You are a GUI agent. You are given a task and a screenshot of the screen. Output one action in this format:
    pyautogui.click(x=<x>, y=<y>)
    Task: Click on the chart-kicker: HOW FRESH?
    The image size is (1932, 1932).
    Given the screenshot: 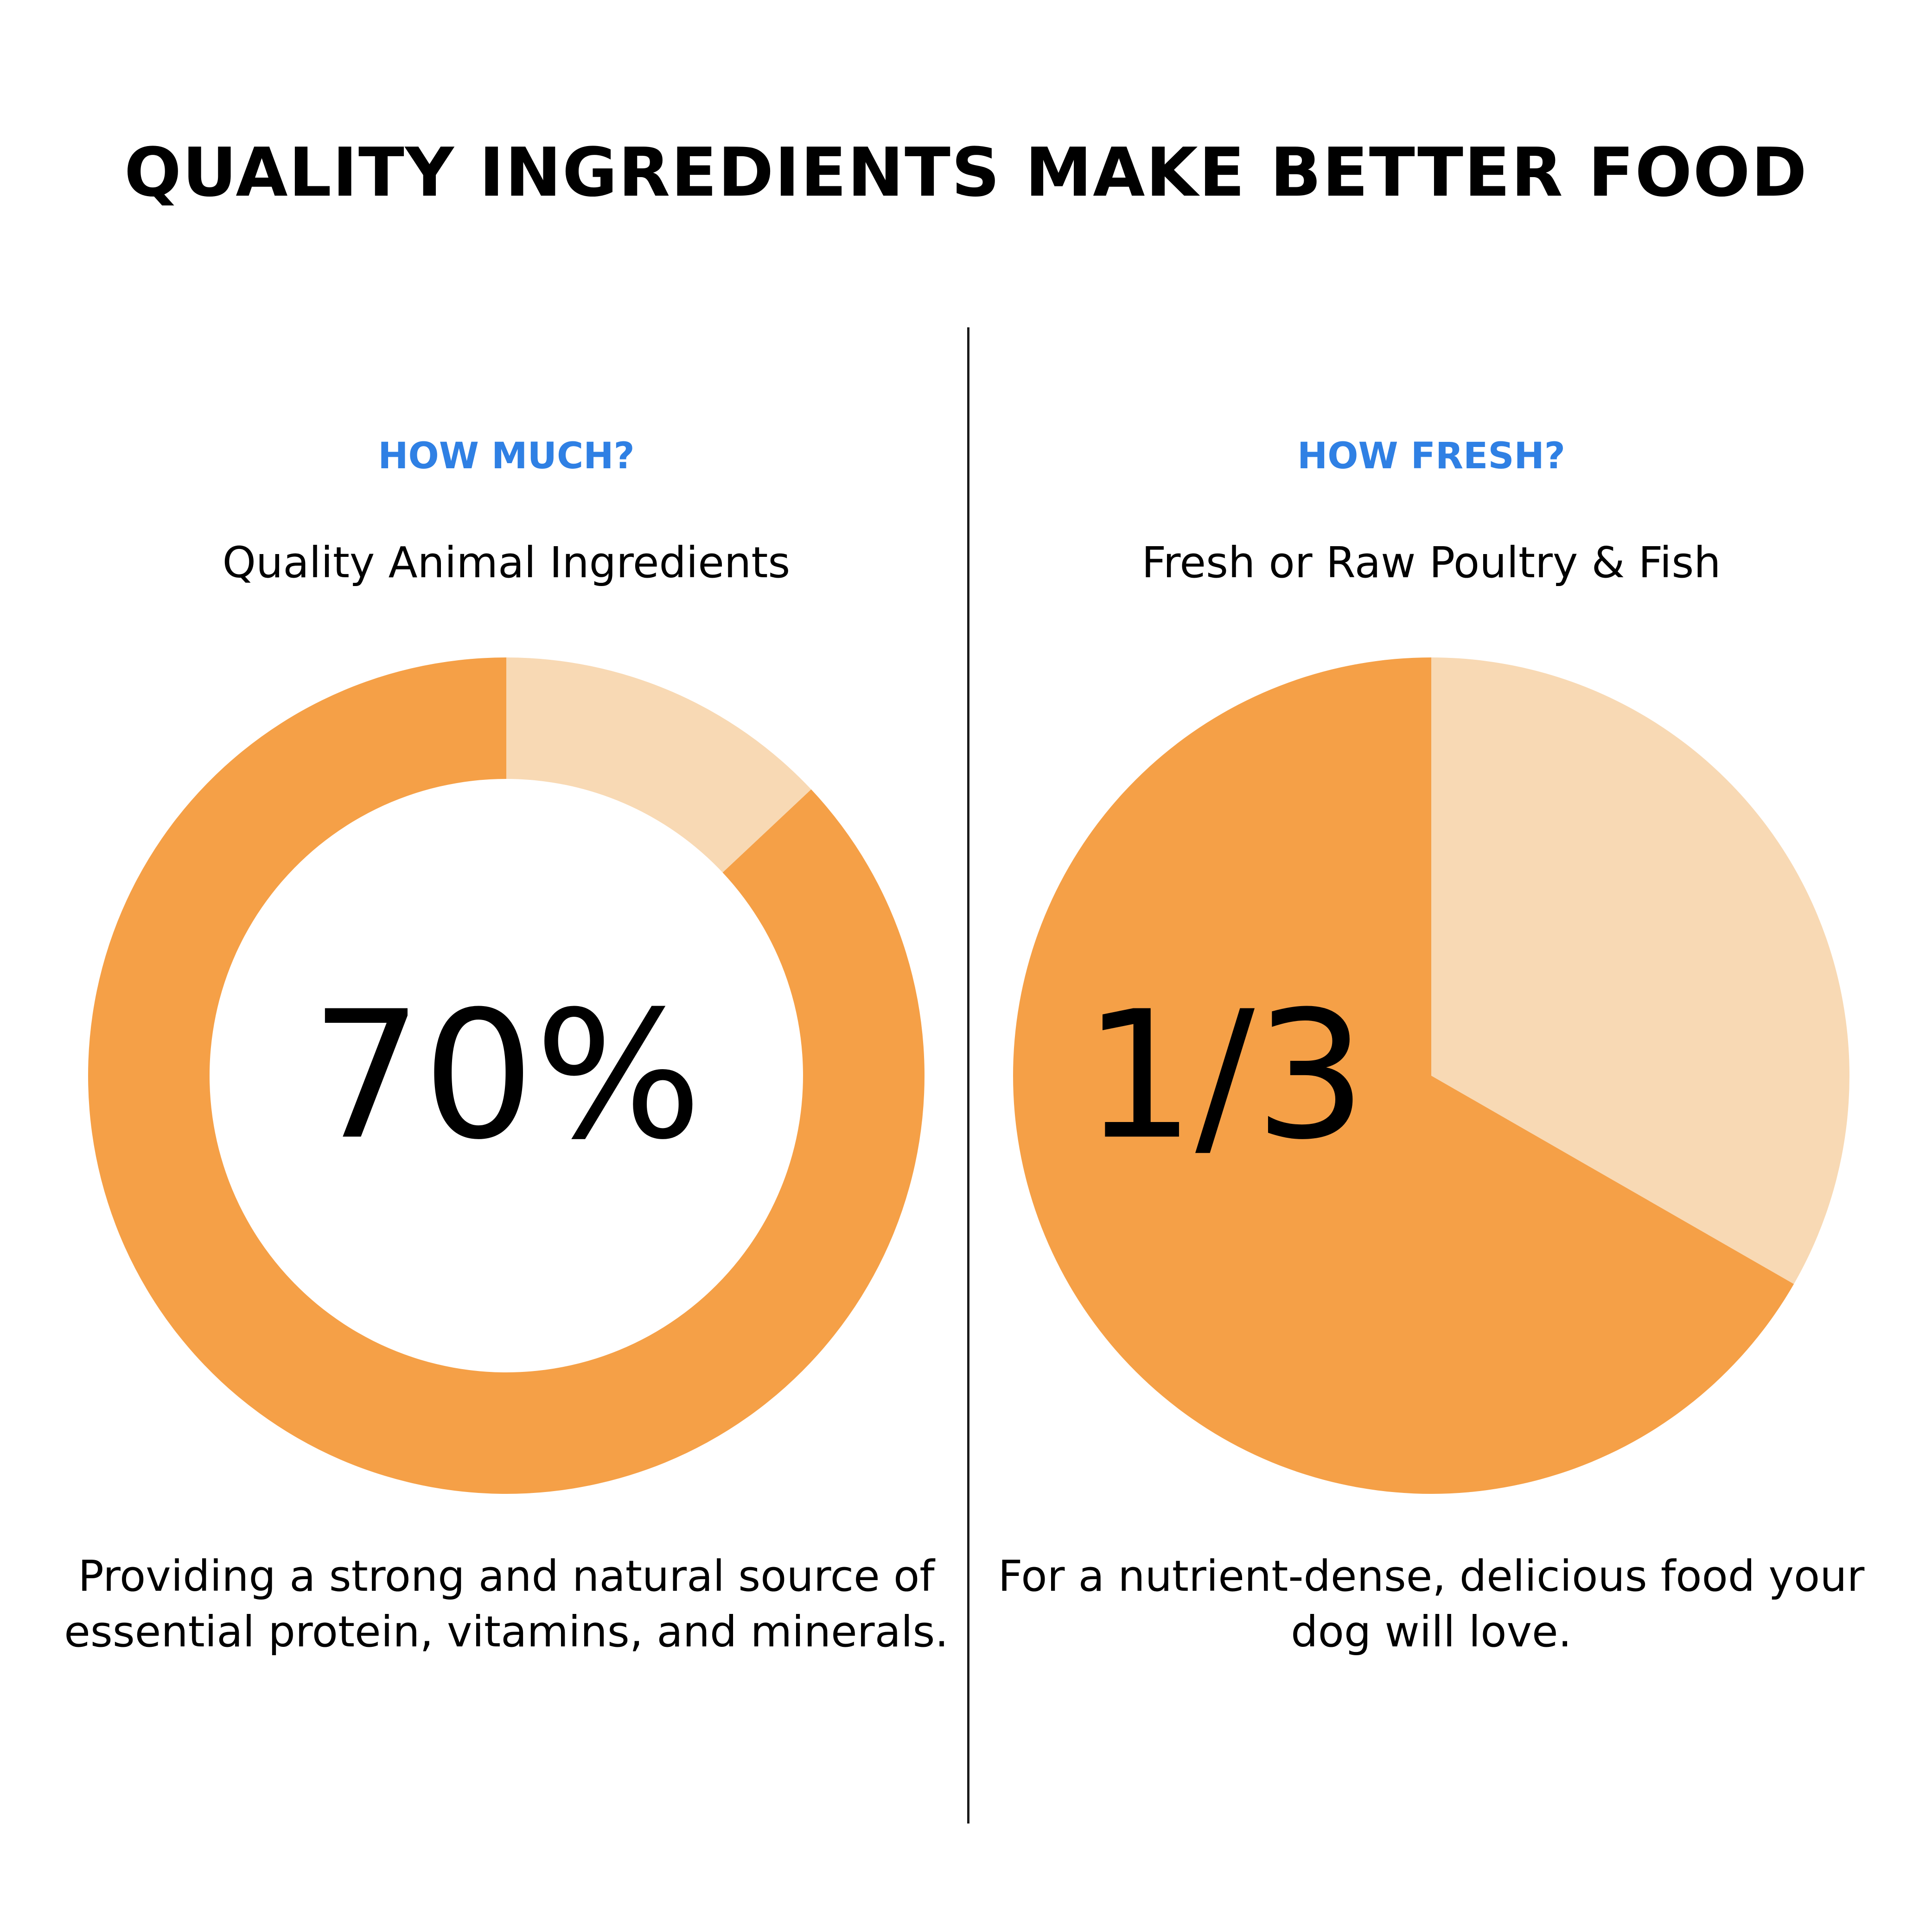 What is the action you would take?
    pyautogui.click(x=1431, y=456)
    